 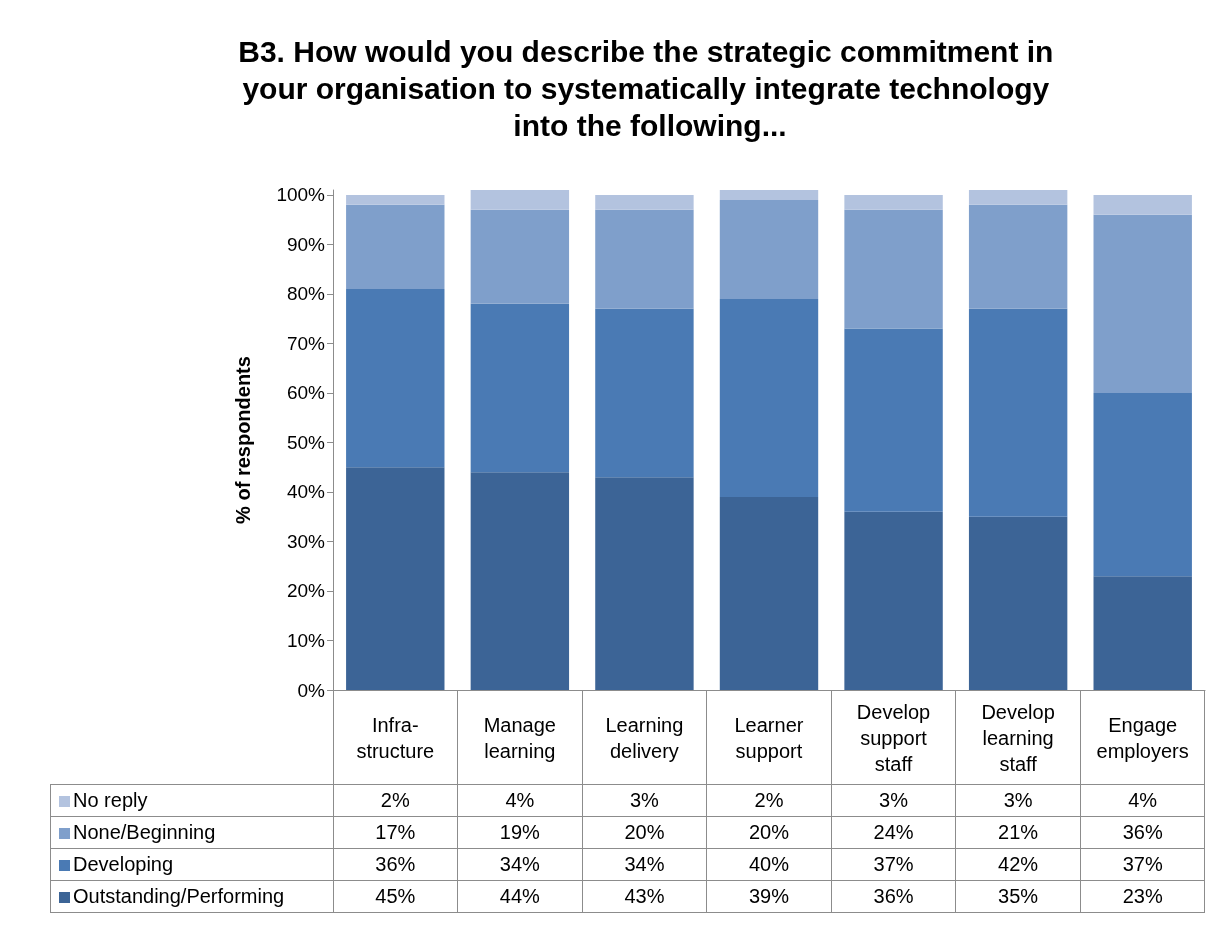 I want to click on legend-label: None/Beginning, so click(x=191, y=832).